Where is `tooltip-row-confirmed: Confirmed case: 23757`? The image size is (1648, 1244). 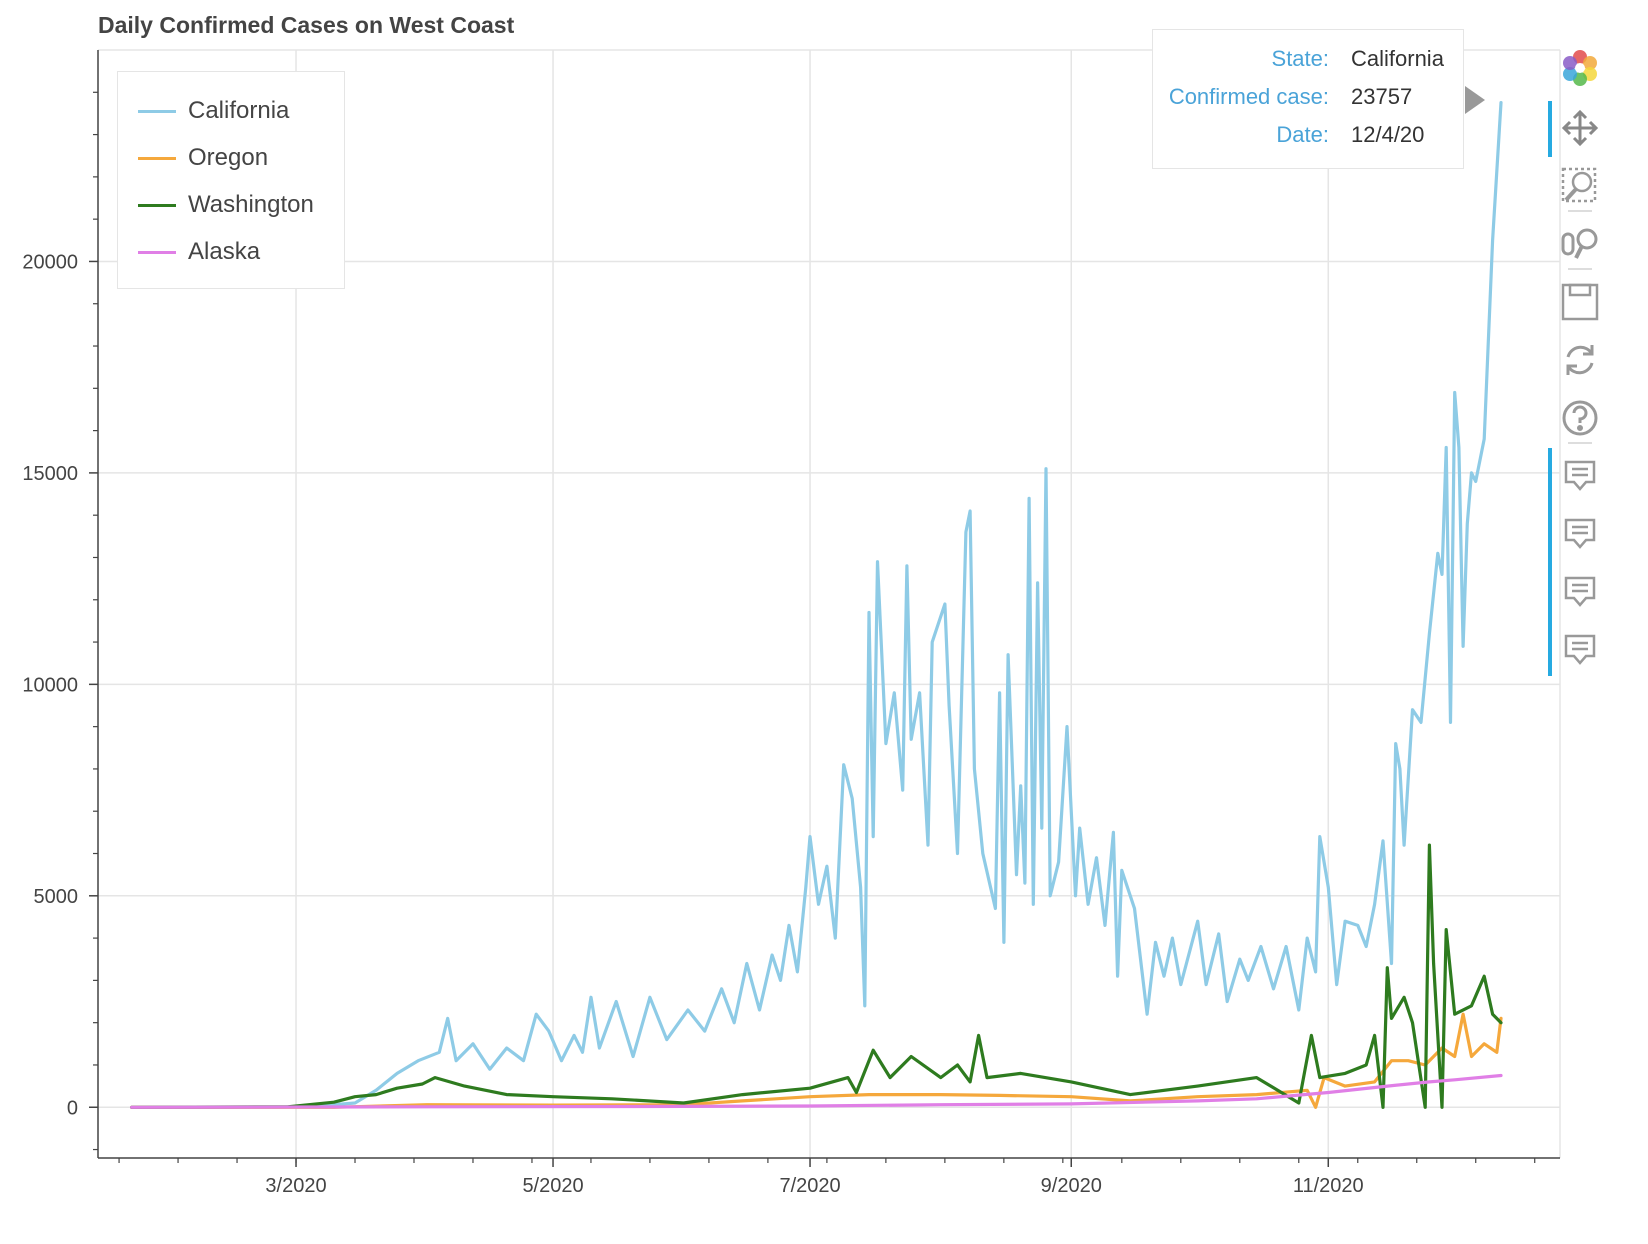
tooltip-row-confirmed: Confirmed case: 23757 is located at coordinates (1303, 99).